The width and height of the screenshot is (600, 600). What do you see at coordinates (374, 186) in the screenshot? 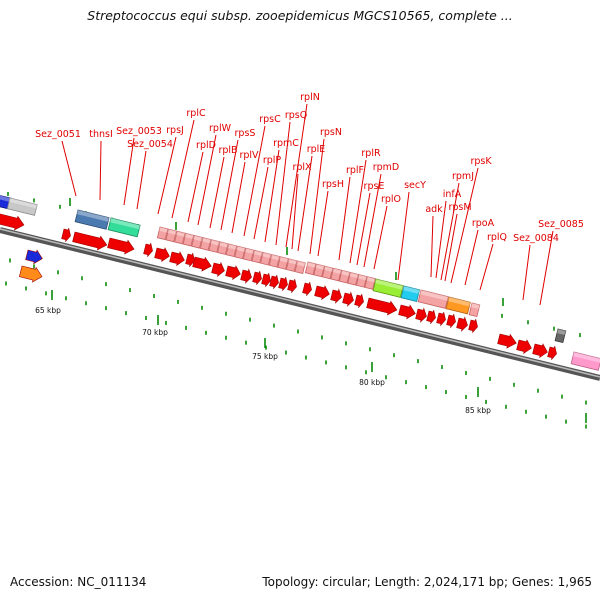
I see `gene-label: rpsE` at bounding box center [374, 186].